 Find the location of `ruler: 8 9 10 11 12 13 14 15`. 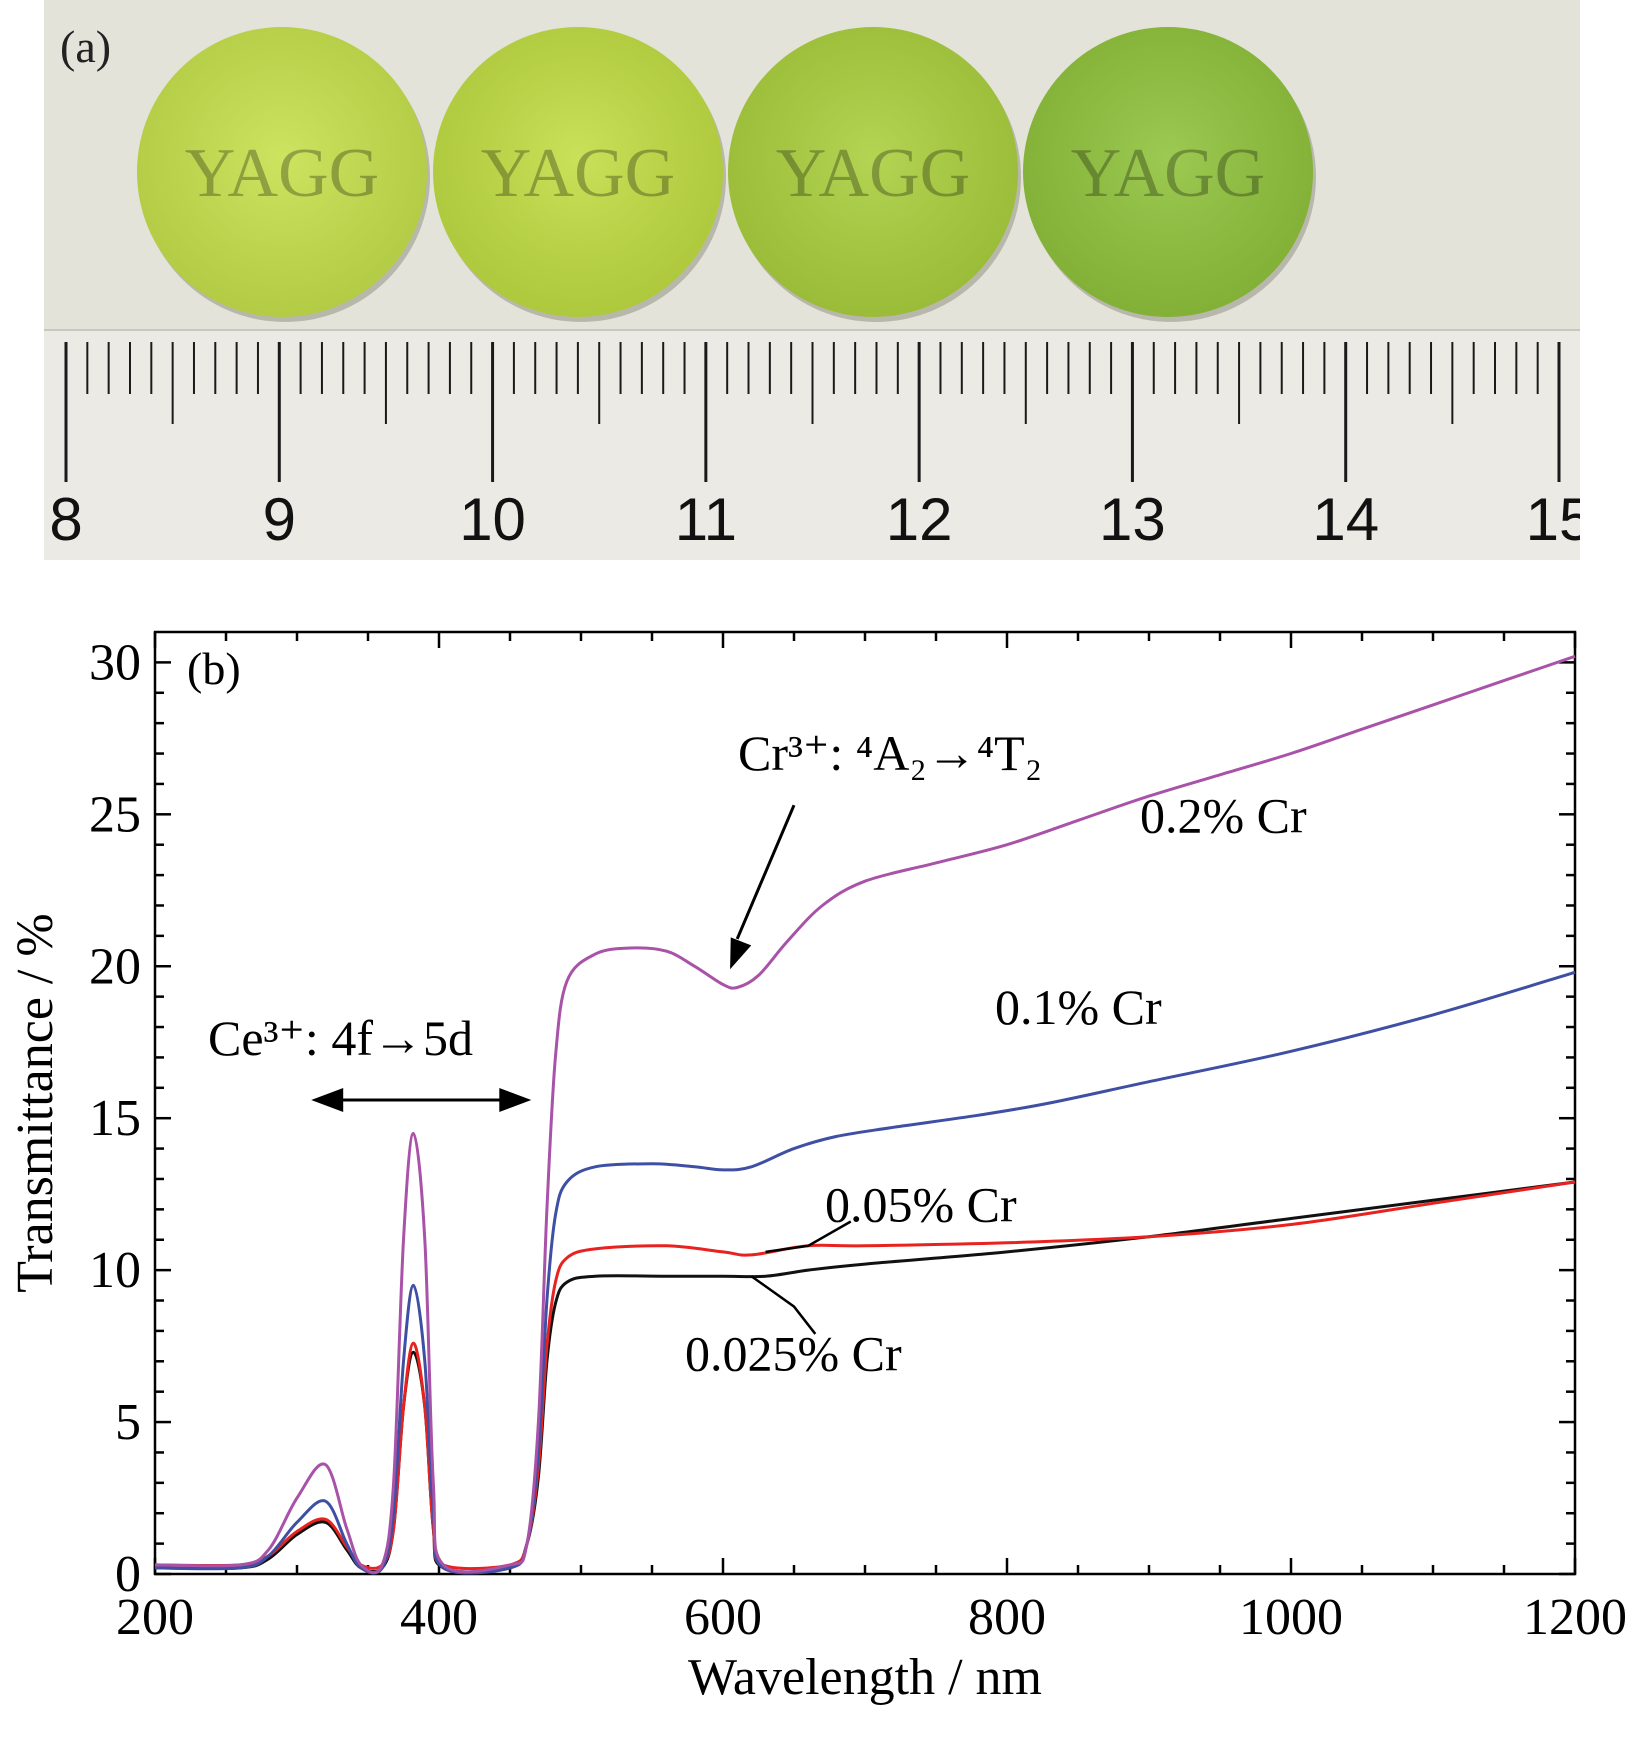

ruler: 8 9 10 11 12 13 14 15 is located at coordinates (818, 444).